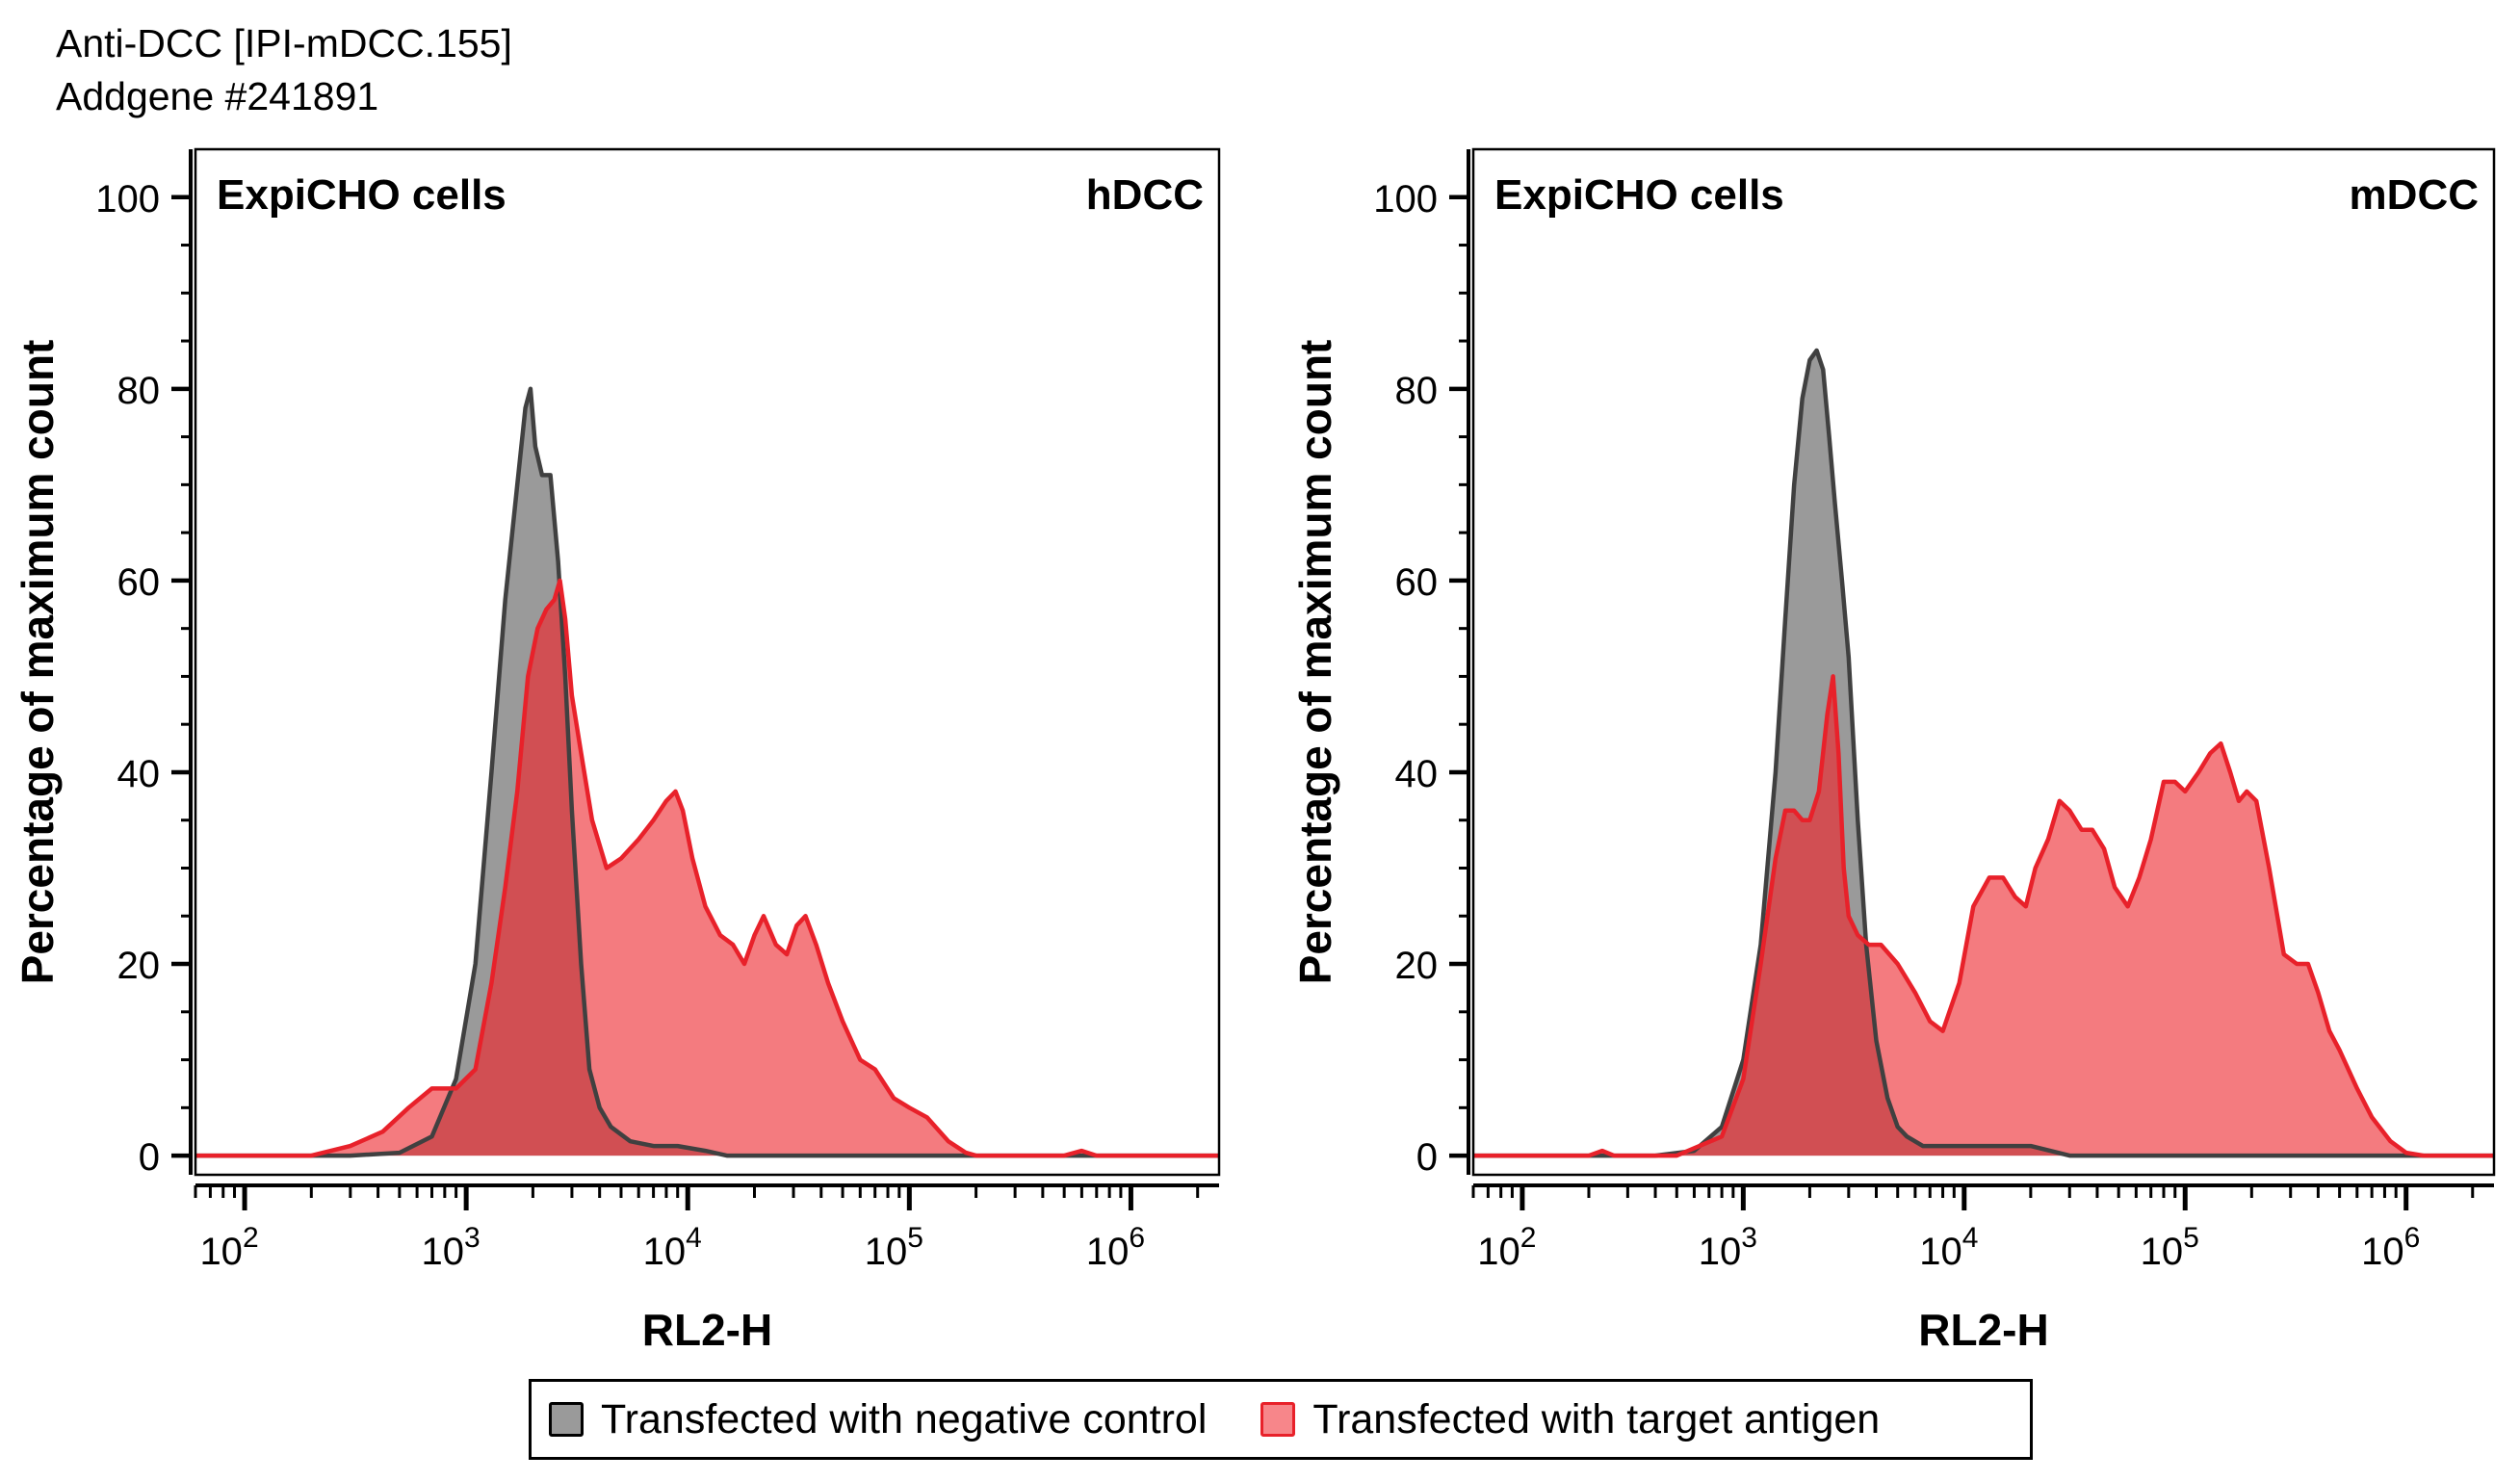  I want to click on panel-antigen-label: hDCC, so click(1145, 195).